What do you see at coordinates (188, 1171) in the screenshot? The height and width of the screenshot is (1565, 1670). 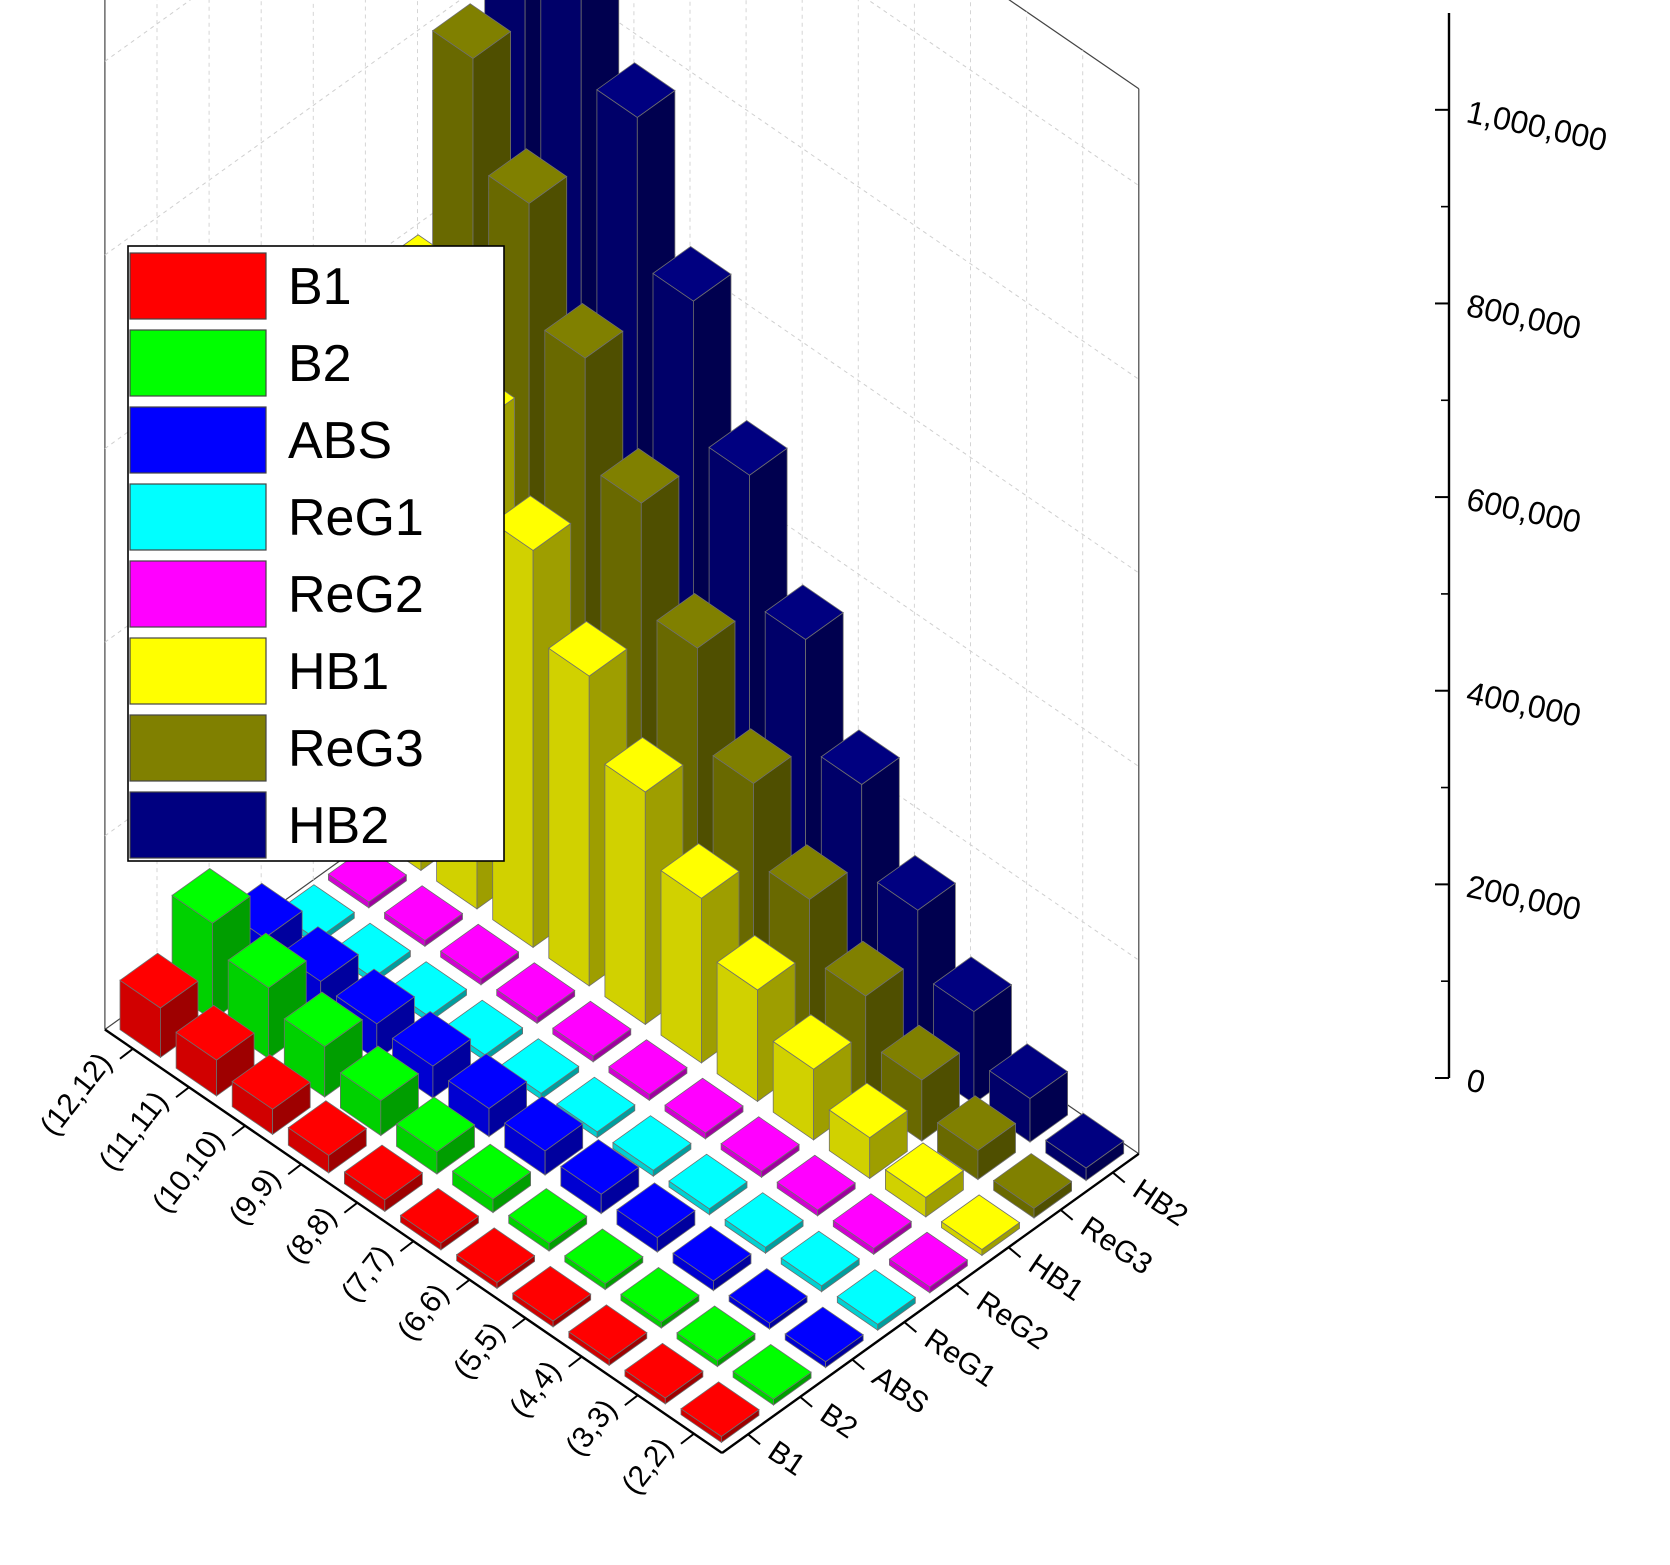 I see `category-tick-label: (10,10)` at bounding box center [188, 1171].